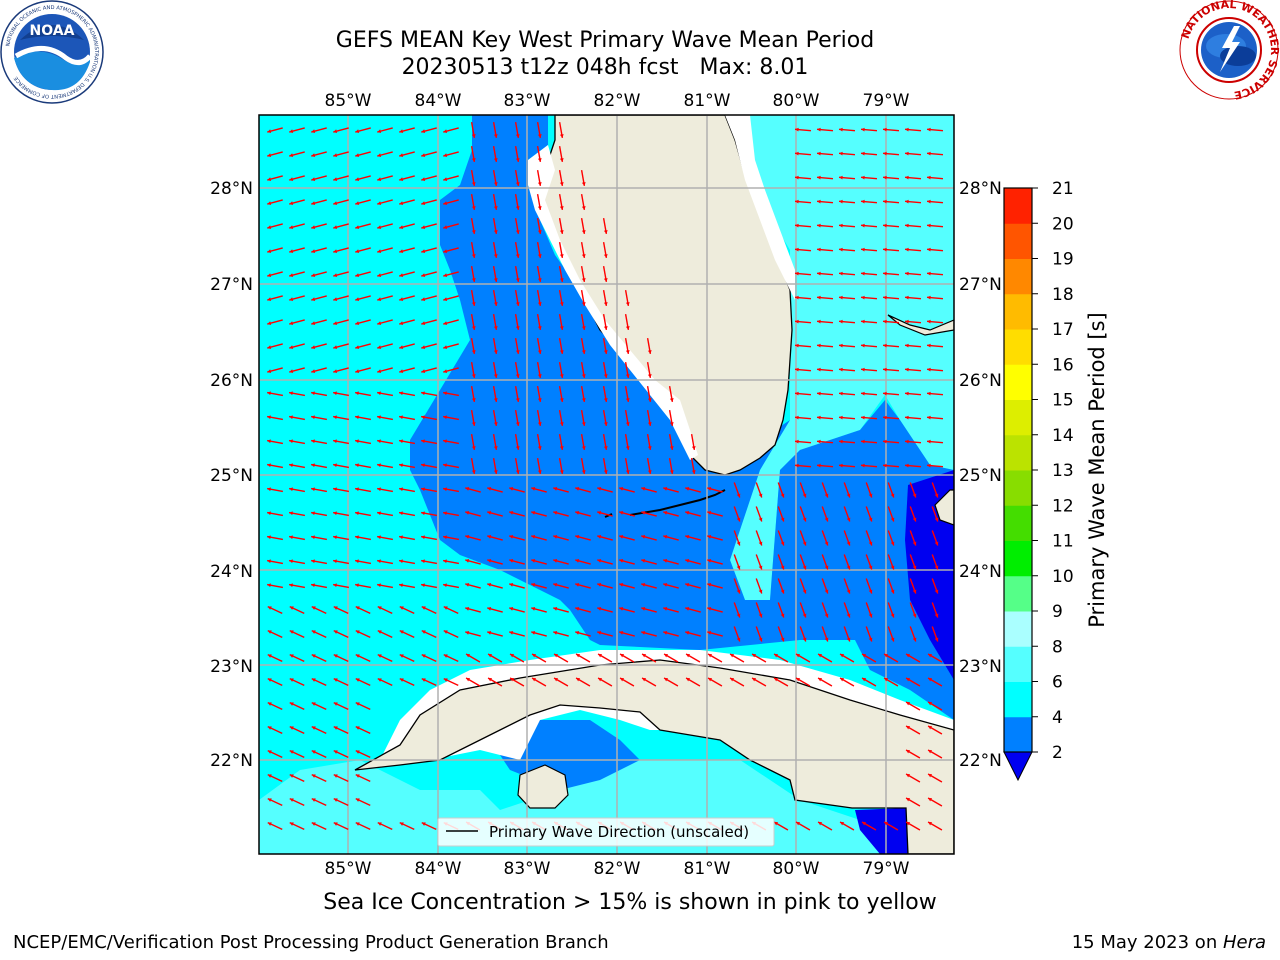 The height and width of the screenshot is (960, 1280). Describe the element at coordinates (1018, 766) in the screenshot. I see `colorbar-under-extend` at that location.